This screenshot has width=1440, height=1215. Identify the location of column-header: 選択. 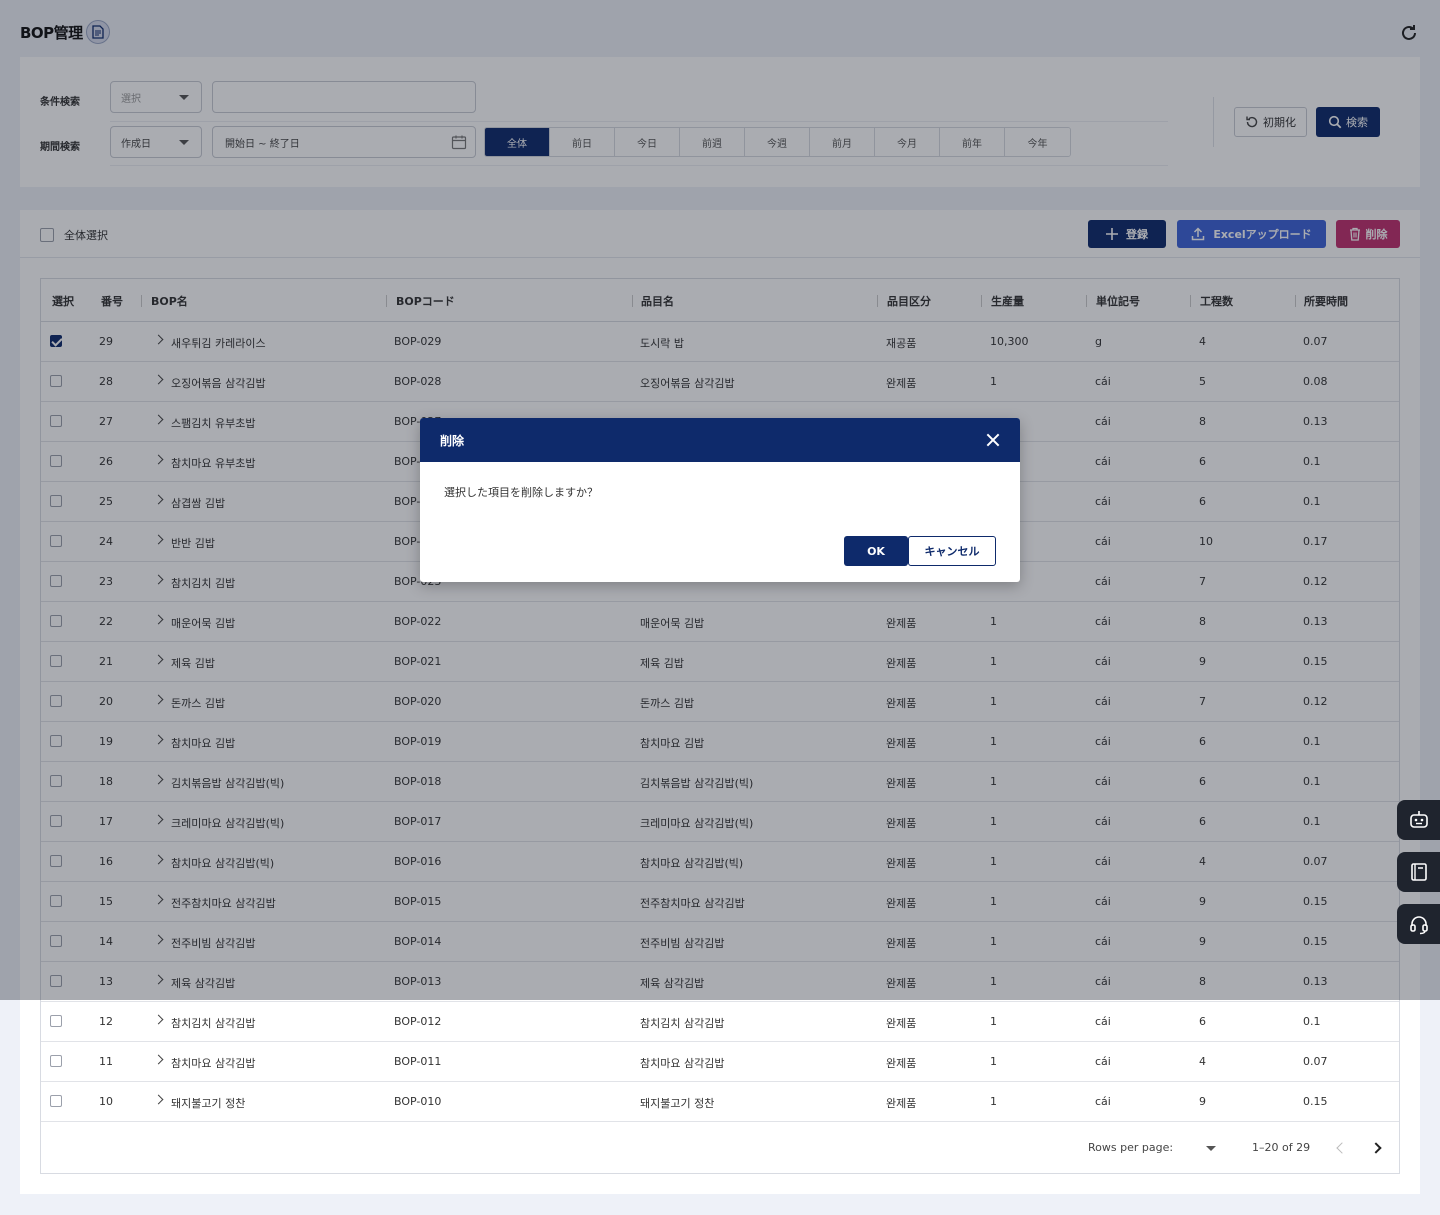
(63, 301).